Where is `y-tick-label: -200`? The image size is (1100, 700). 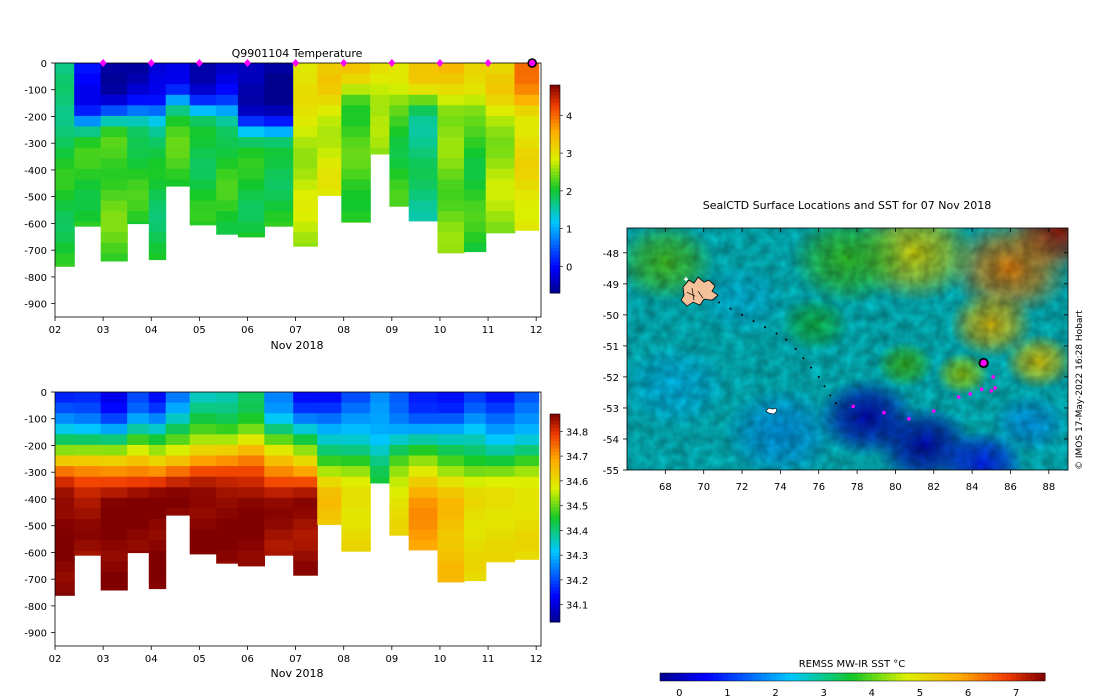 y-tick-label: -200 is located at coordinates (35, 117).